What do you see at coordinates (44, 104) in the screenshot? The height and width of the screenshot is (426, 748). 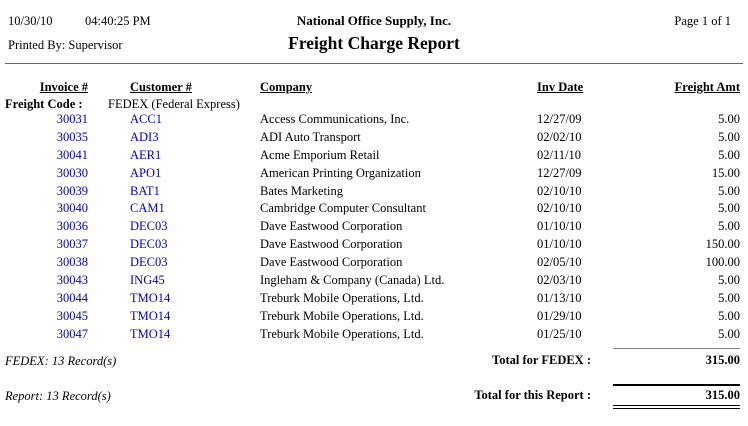 I see `freight-code-label: Freight Code :` at bounding box center [44, 104].